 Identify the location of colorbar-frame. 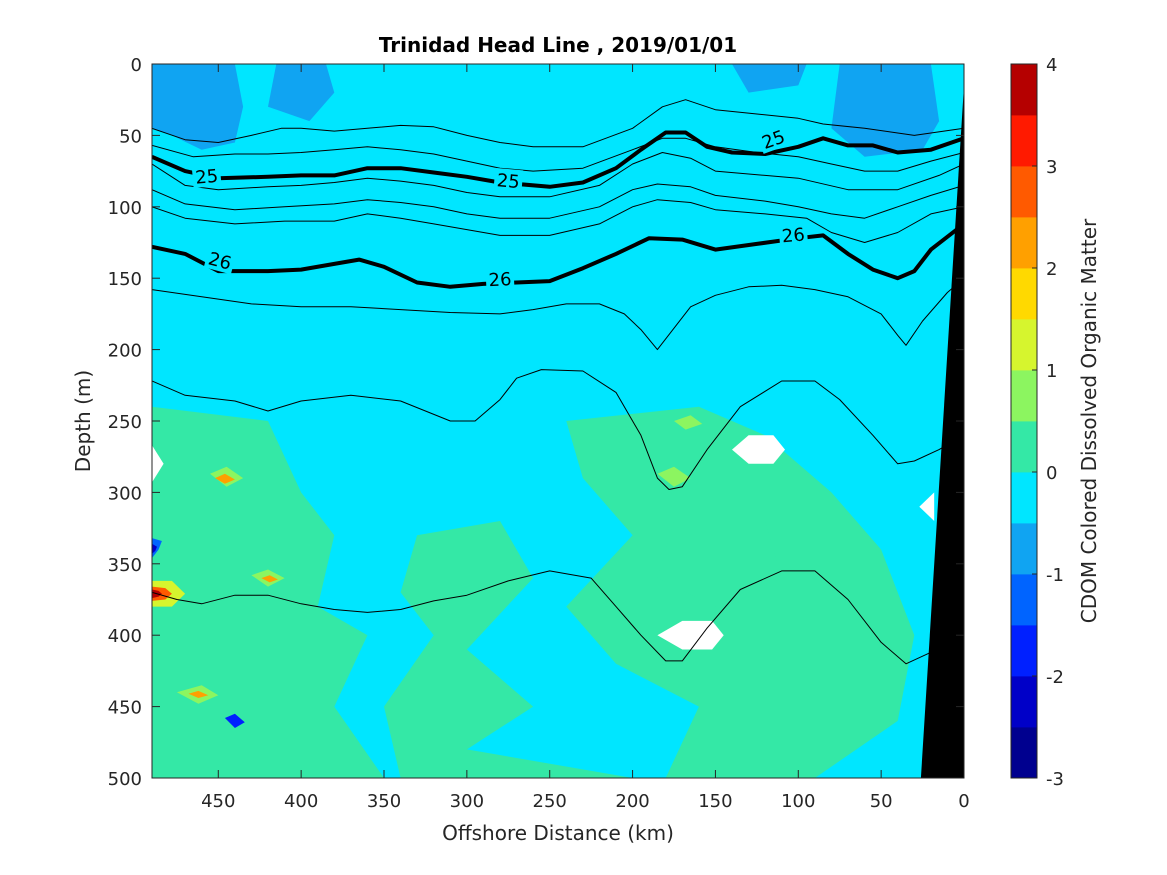
(1024, 421).